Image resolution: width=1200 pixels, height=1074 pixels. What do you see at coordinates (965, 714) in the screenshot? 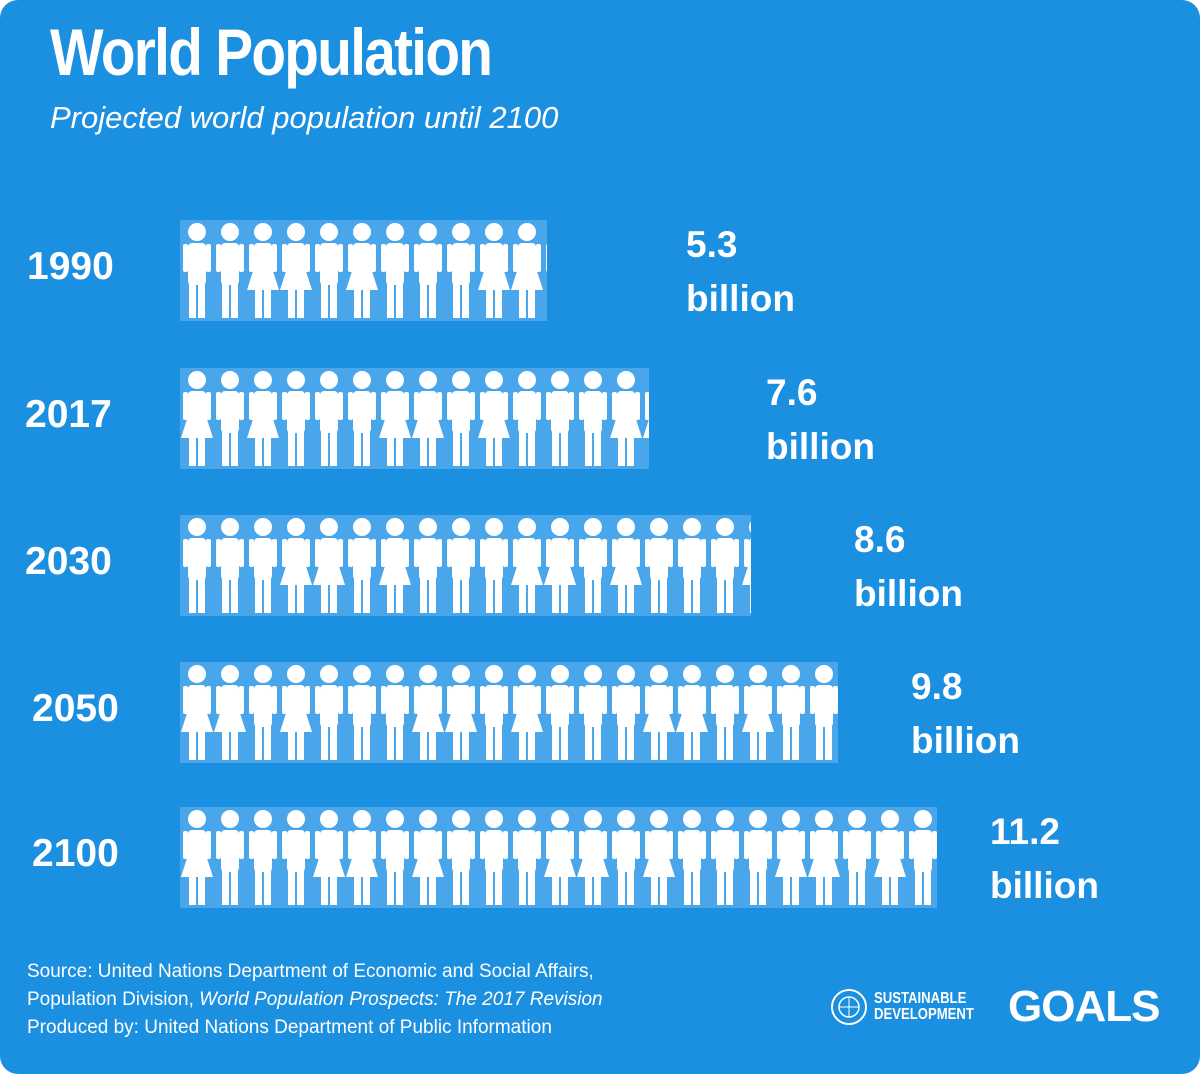
I see `value-label: 9.8 billion` at bounding box center [965, 714].